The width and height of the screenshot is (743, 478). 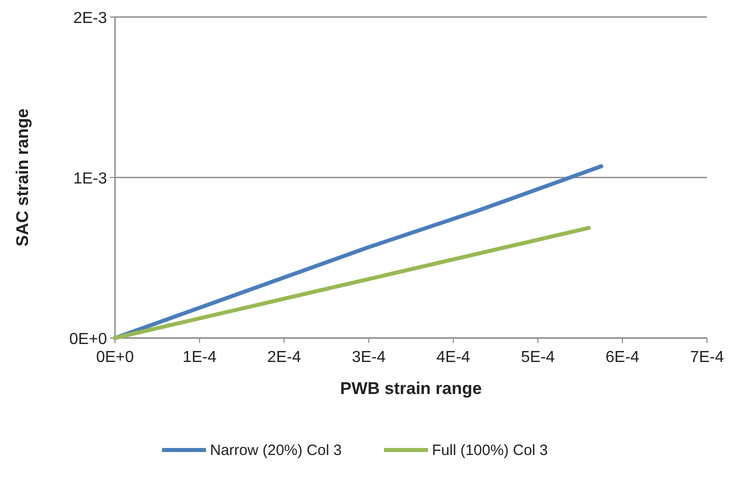 I want to click on x-tick-label: 2E-4, so click(x=284, y=357).